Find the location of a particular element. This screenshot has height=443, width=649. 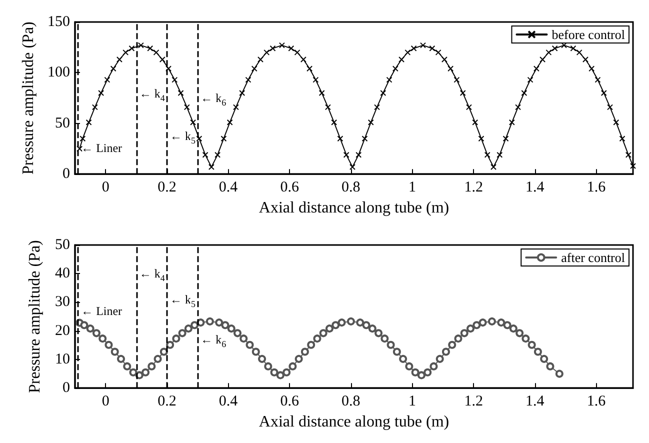

legend-label: before control is located at coordinates (589, 34).